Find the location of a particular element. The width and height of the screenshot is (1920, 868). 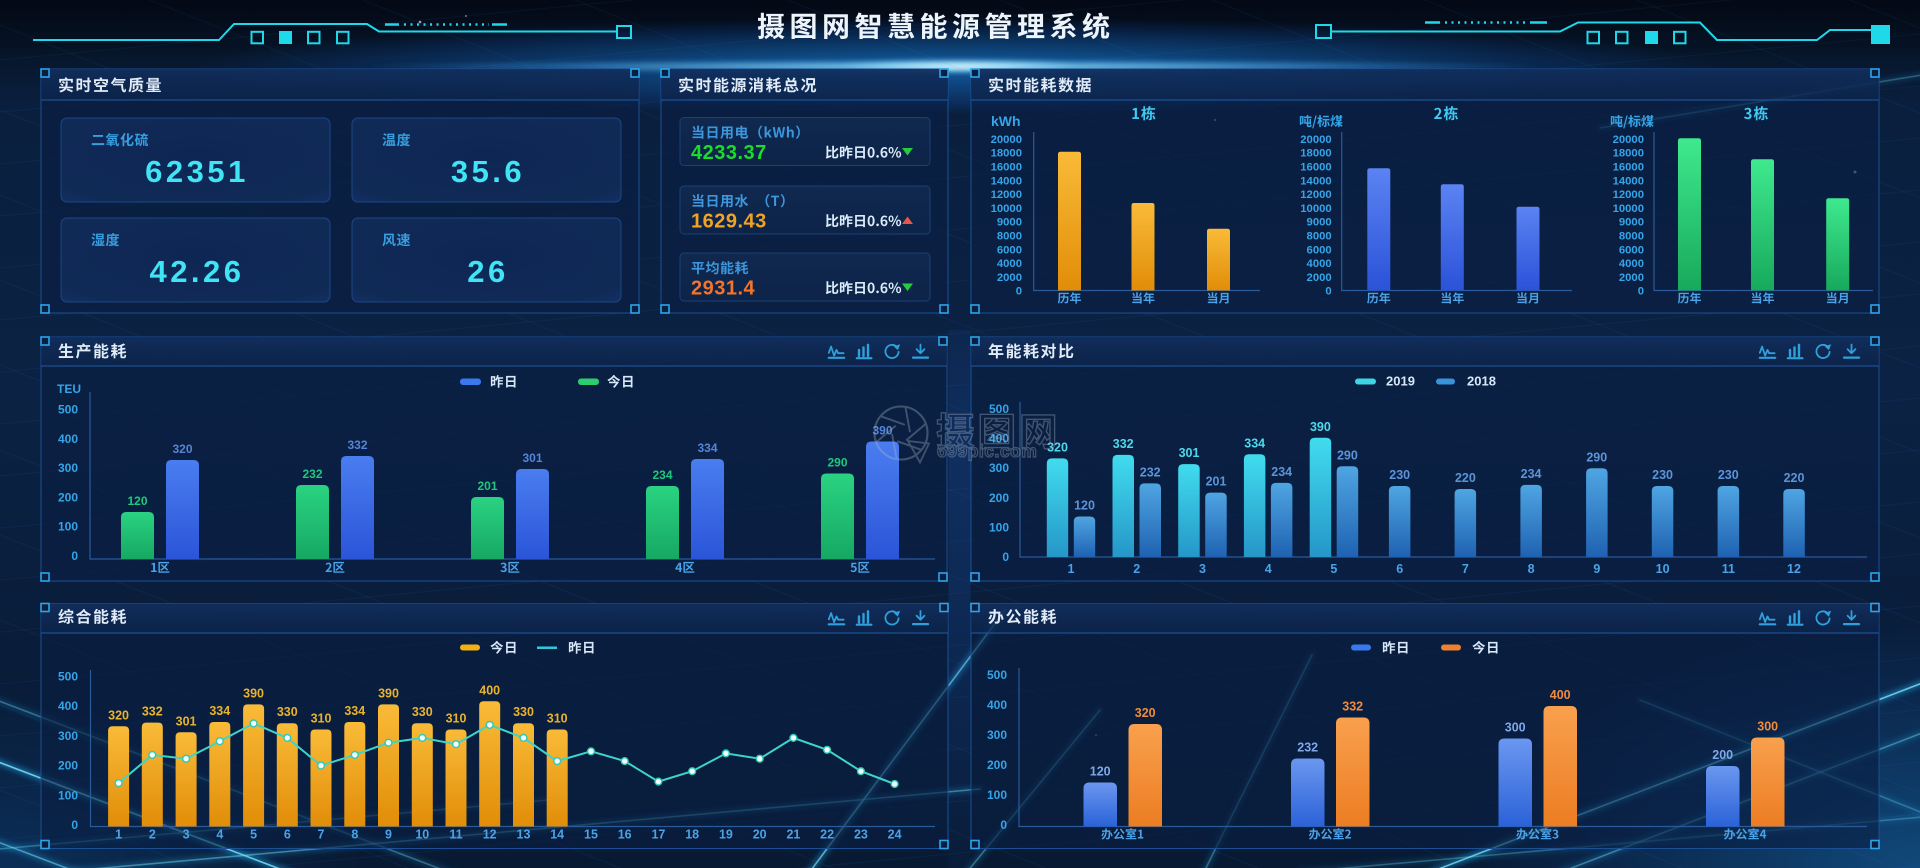

svg-text: 12 is located at coordinates (1794, 569).